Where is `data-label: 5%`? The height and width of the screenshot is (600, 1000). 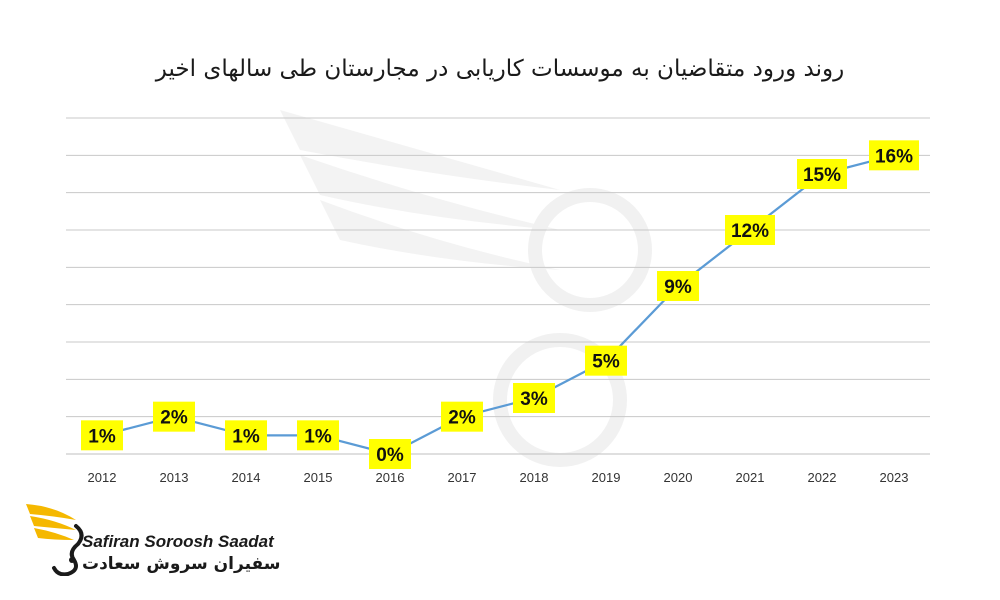 data-label: 5% is located at coordinates (606, 360).